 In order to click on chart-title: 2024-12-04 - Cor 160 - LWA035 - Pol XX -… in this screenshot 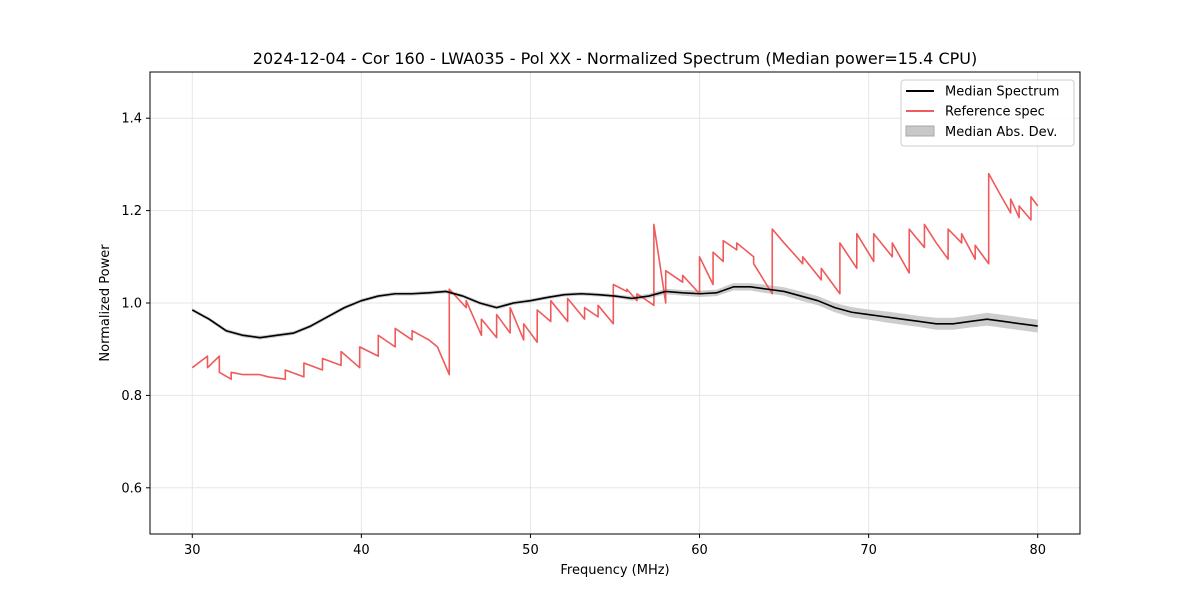, I will do `click(615, 58)`.